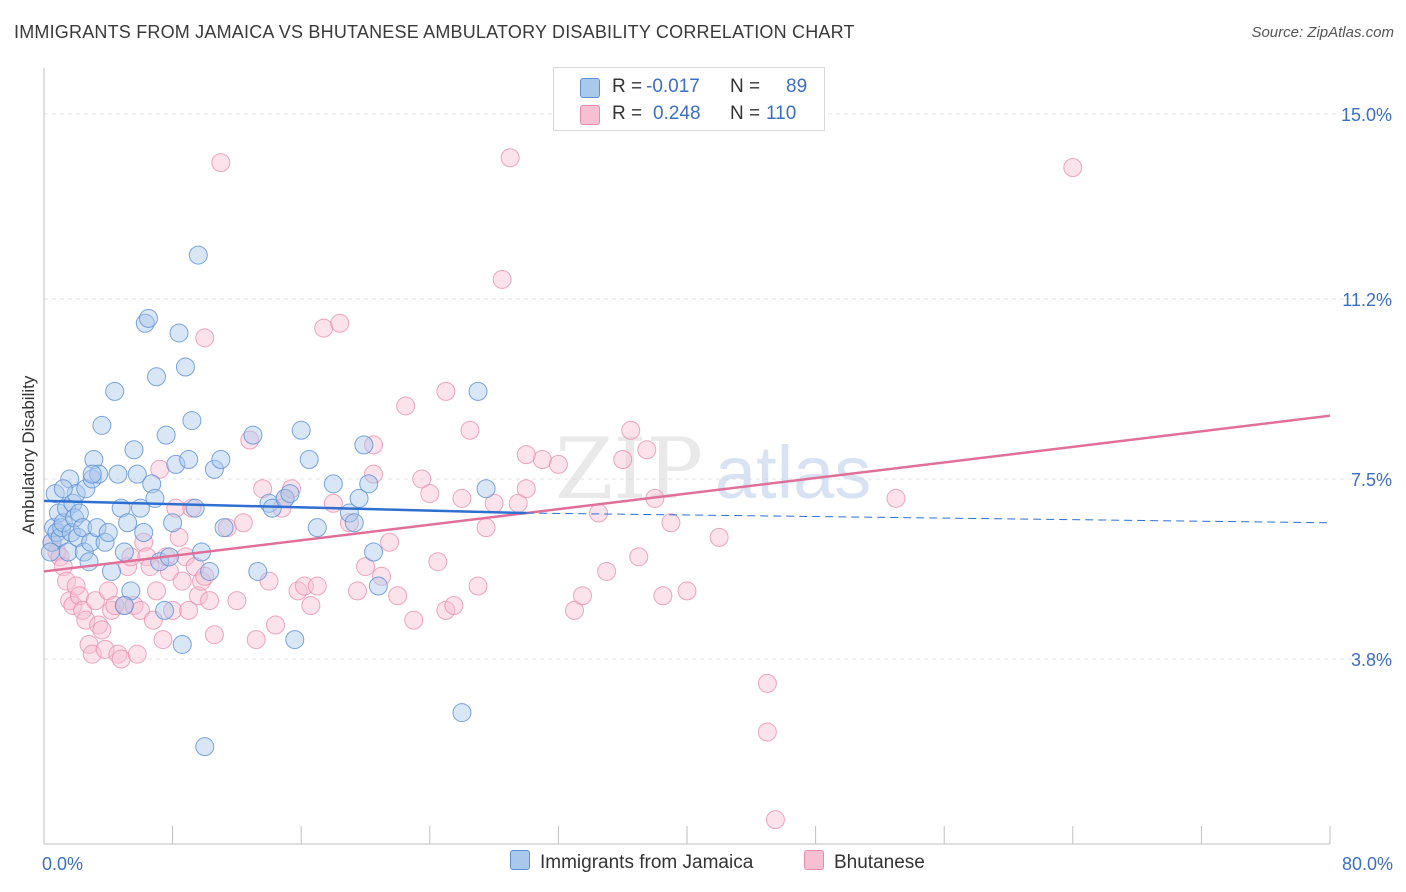 Image resolution: width=1406 pixels, height=892 pixels. I want to click on legend-row-bhutanese: R = 0.248 N = 110, so click(689, 115).